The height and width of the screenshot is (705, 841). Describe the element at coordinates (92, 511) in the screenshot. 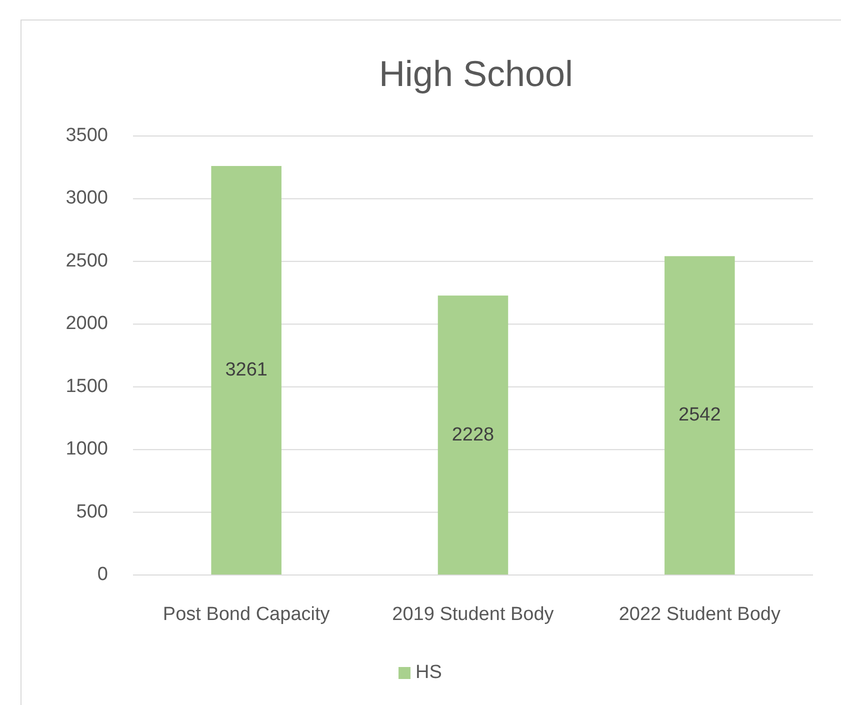

I see `y-tick-label: 500` at that location.